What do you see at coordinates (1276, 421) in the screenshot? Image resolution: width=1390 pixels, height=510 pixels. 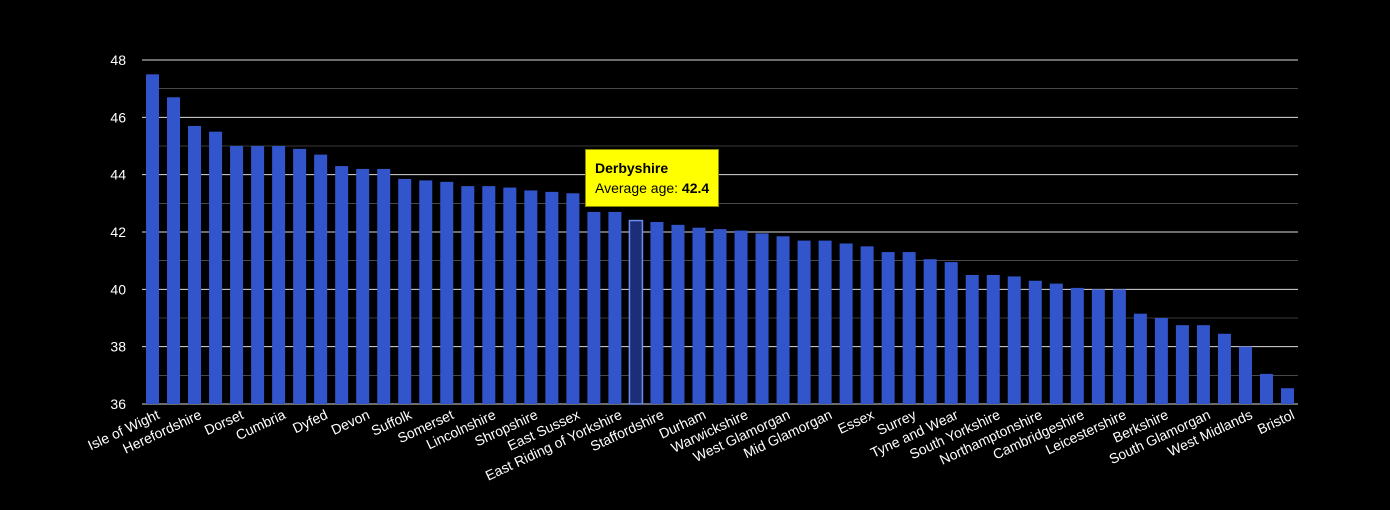 I see `x-tick-label: Bristol` at bounding box center [1276, 421].